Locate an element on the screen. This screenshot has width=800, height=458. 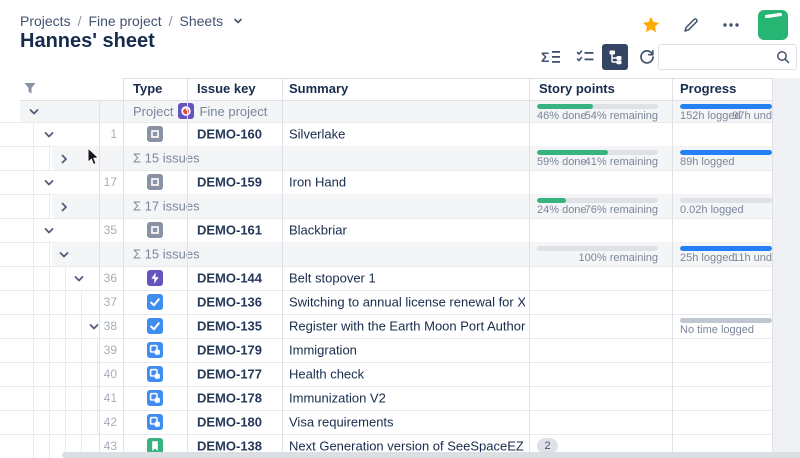
issue-key: DEMO-180 is located at coordinates (230, 422).